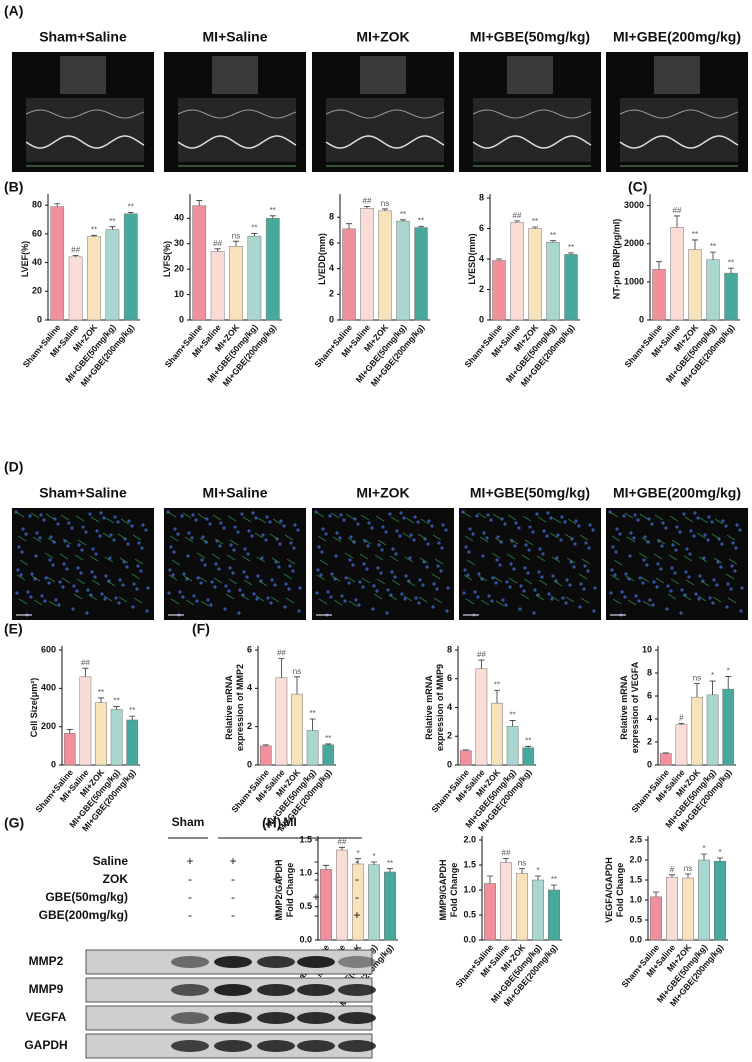  I want to click on y-tick-label: 1.5, so click(469, 864).